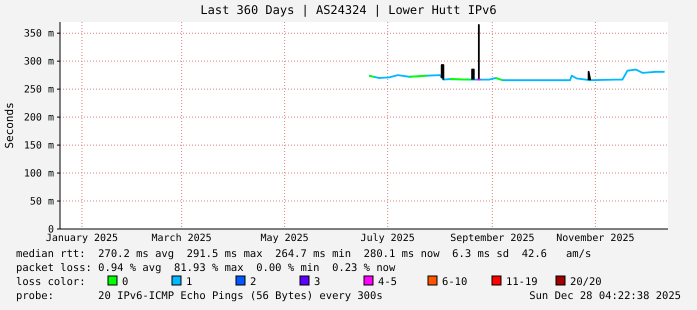  Describe the element at coordinates (317, 282) in the screenshot. I see `legend-label: 3` at that location.